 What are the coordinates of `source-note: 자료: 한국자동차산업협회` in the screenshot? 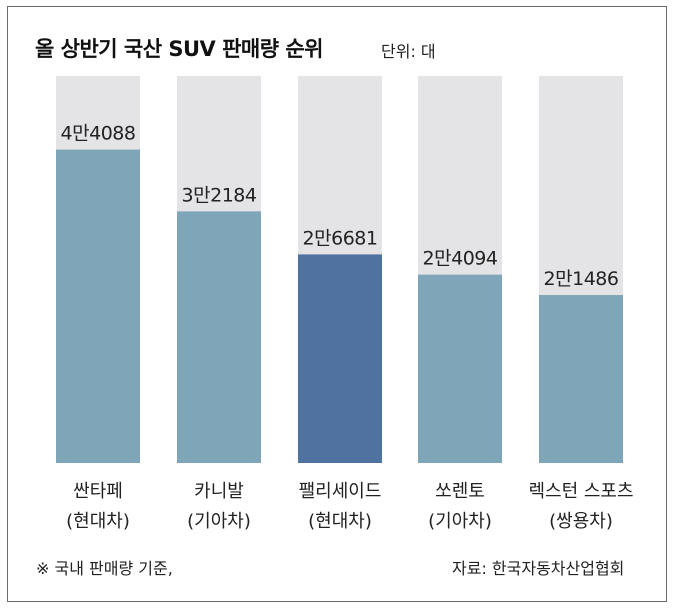 It's located at (538, 568).